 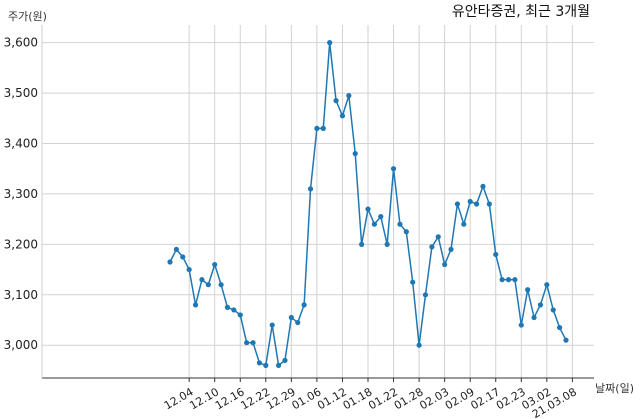 I want to click on y-tick-label: 3,300, so click(x=21, y=194).